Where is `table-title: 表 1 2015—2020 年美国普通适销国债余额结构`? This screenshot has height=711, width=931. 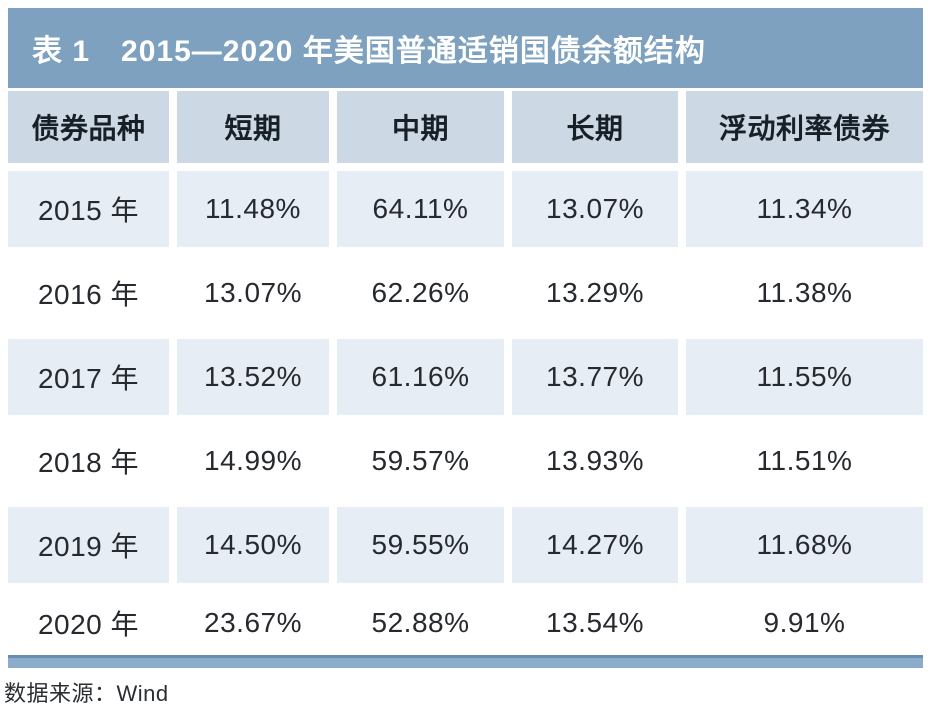 table-title: 表 1 2015—2020 年美国普通适销国债余额结构 is located at coordinates (369, 51).